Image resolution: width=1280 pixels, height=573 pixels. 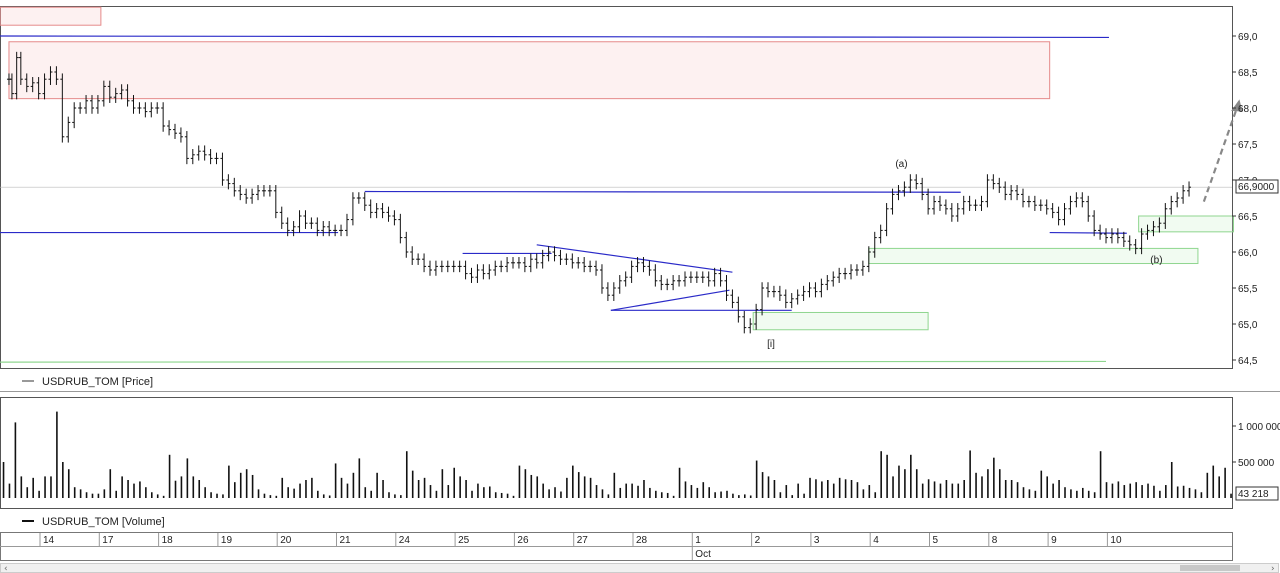 What do you see at coordinates (642, 540) in the screenshot?
I see `date-label: 28` at bounding box center [642, 540].